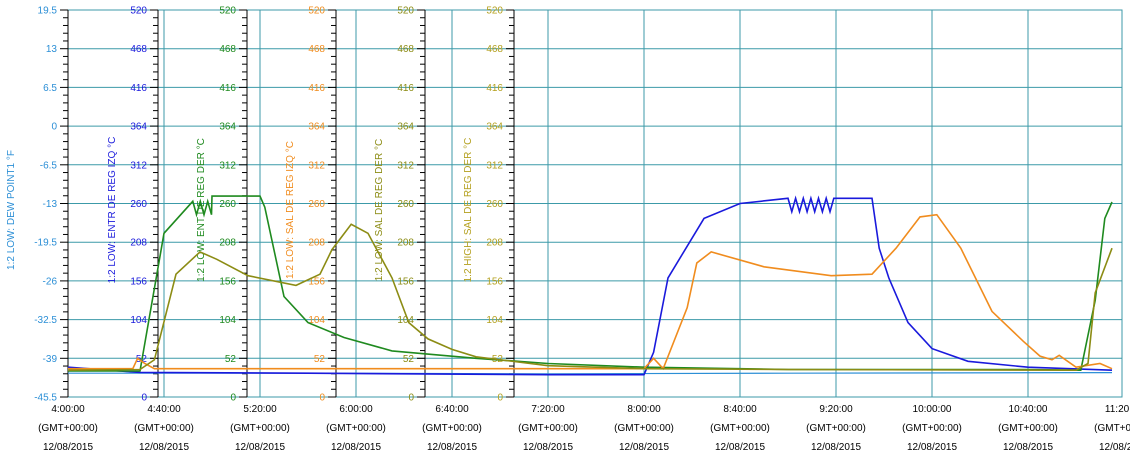 The height and width of the screenshot is (465, 1130). Describe the element at coordinates (11, 210) in the screenshot. I see `y-axis-title: 1:2 LOW: DEW POINT1 °F` at that location.